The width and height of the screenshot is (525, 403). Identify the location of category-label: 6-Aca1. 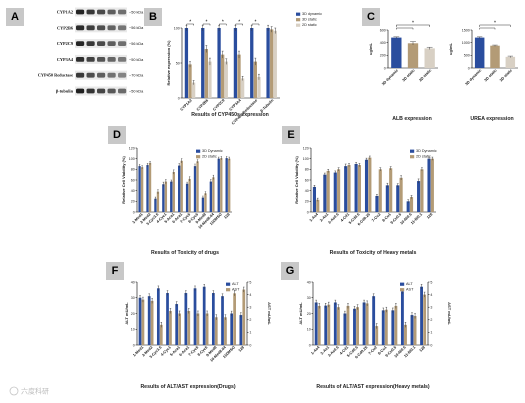
(178, 218).